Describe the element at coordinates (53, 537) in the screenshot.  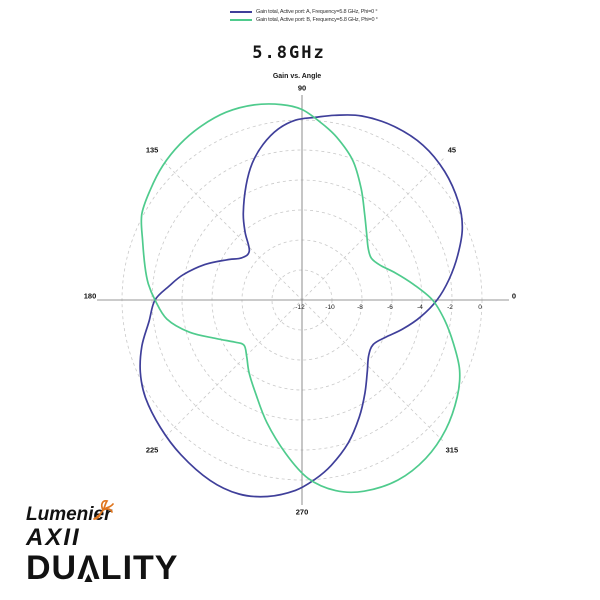
I see `axii-wordmark: AXII` at that location.